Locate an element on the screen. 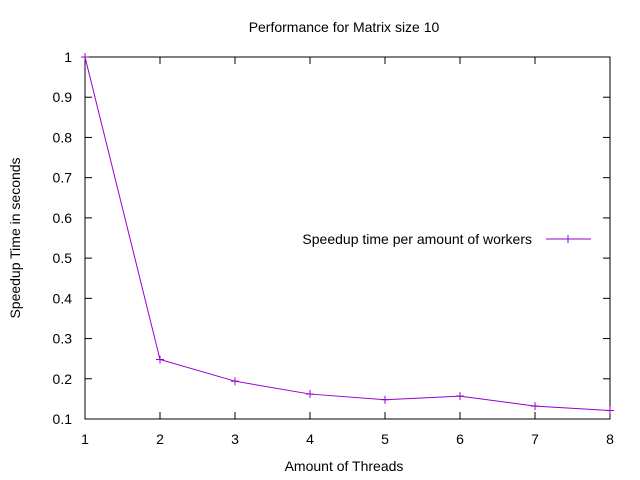 The height and width of the screenshot is (480, 640). legend-label: Speedup time per amount of workers is located at coordinates (417, 239).